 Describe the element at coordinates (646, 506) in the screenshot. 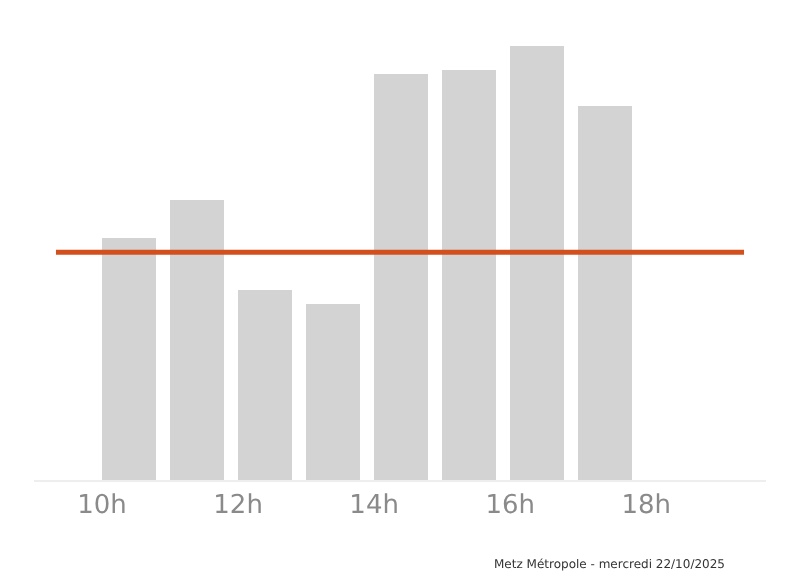

I see `x-tick-label: 18h` at that location.